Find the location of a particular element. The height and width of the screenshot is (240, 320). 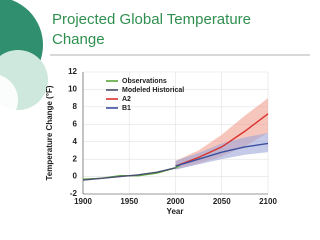

x-axis-label: Year is located at coordinates (175, 211).